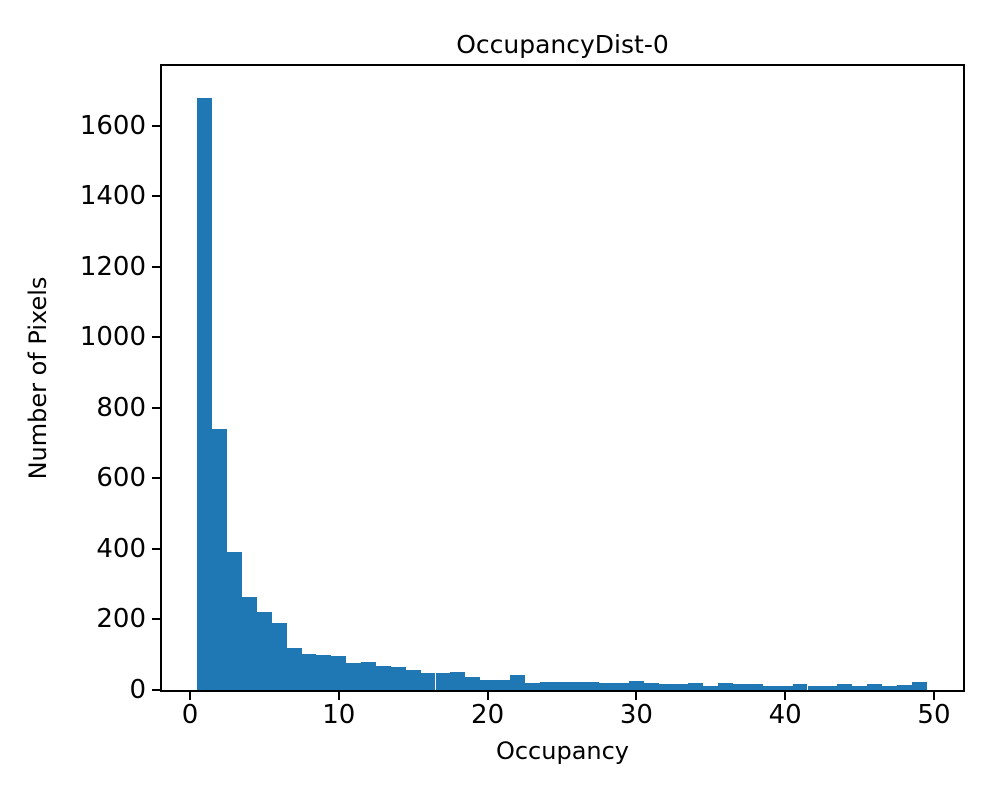  Describe the element at coordinates (934, 715) in the screenshot. I see `x-tick-label: 50` at that location.